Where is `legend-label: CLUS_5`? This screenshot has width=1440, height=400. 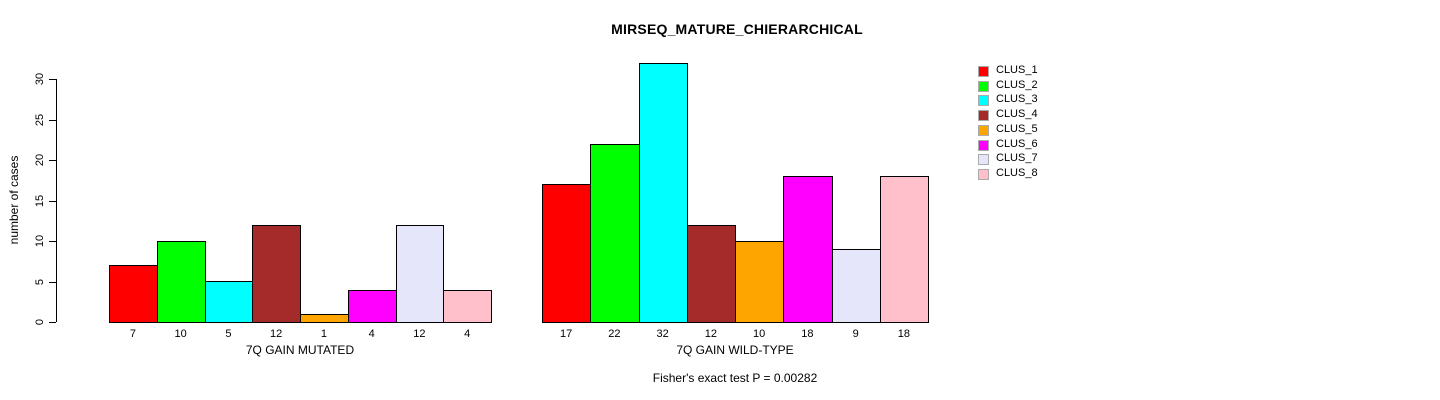
legend-label: CLUS_5 is located at coordinates (1017, 128).